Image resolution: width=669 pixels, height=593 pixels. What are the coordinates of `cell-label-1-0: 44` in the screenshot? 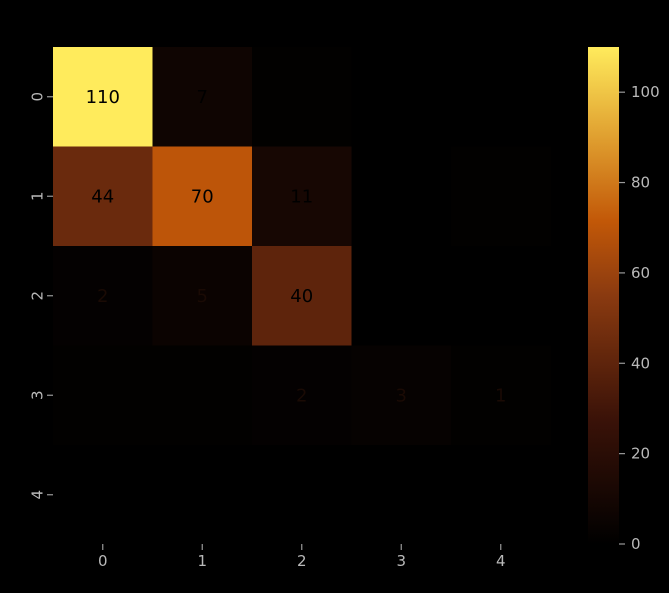 It's located at (102, 196).